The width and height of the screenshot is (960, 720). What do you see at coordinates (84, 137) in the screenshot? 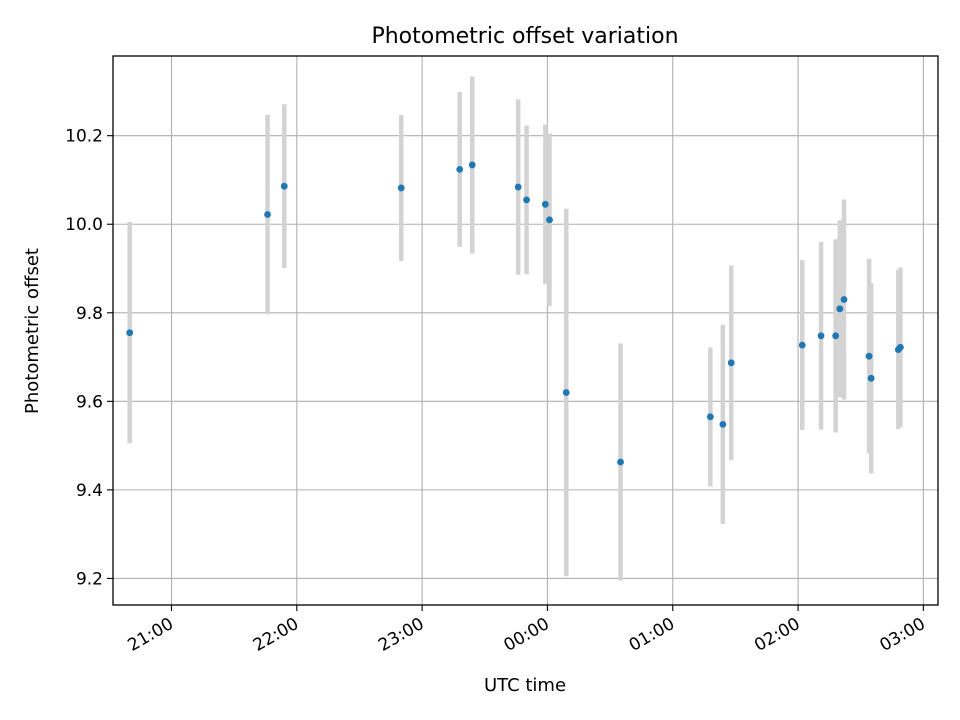
I see `y-tick-label: 10.2` at bounding box center [84, 137].